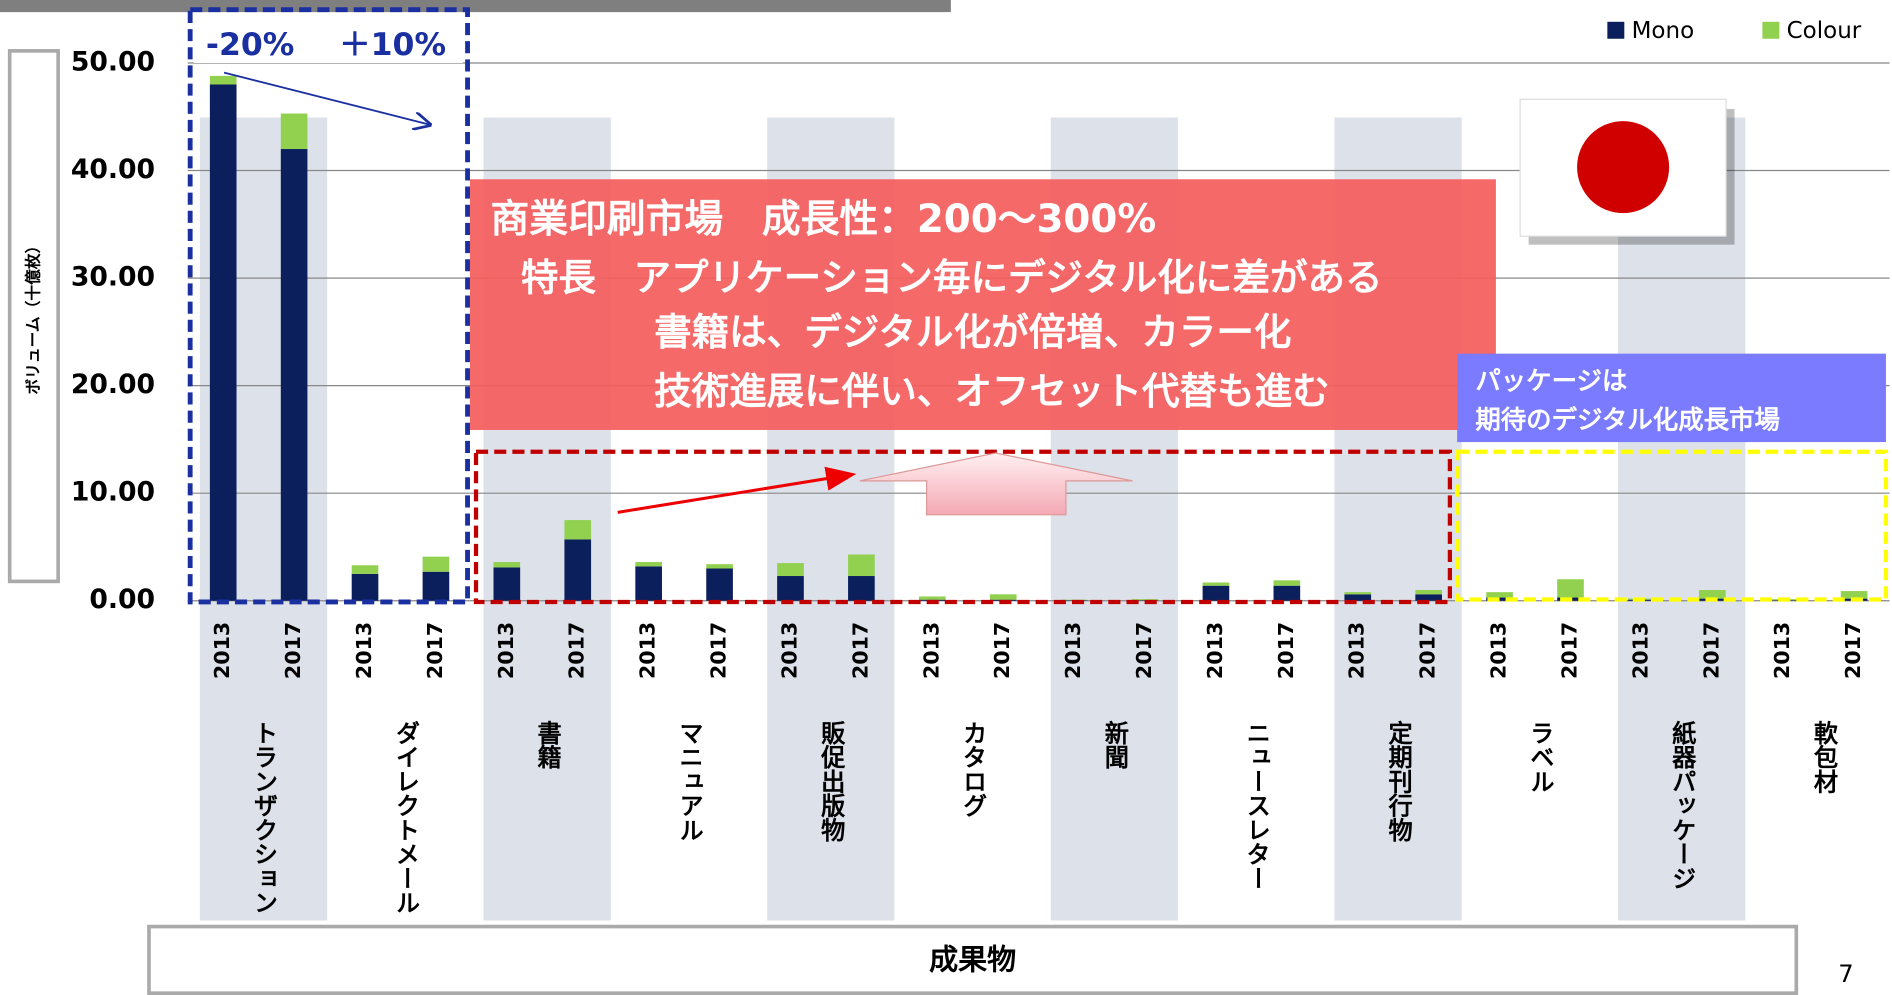  I want to click on change-label: ＋10%, so click(392, 45).